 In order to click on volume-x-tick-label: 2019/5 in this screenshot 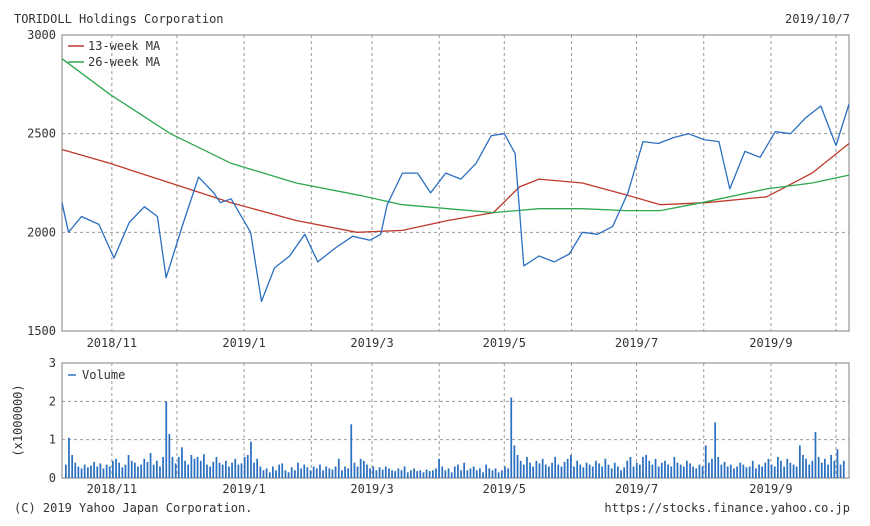, I will do `click(504, 489)`.